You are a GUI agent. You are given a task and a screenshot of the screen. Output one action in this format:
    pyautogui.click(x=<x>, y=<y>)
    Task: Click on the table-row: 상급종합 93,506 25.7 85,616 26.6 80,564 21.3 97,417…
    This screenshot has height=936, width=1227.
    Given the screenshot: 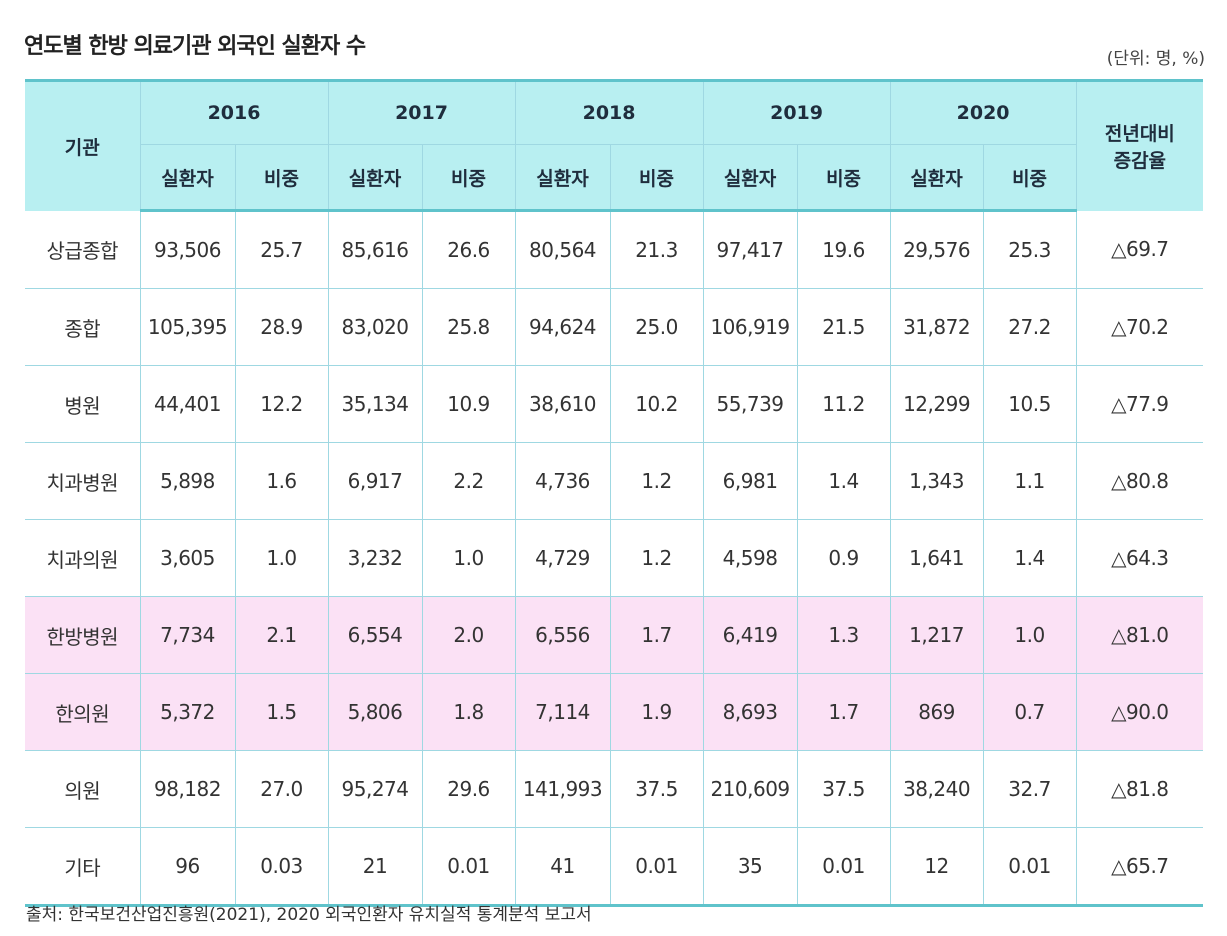 What is the action you would take?
    pyautogui.click(x=614, y=249)
    